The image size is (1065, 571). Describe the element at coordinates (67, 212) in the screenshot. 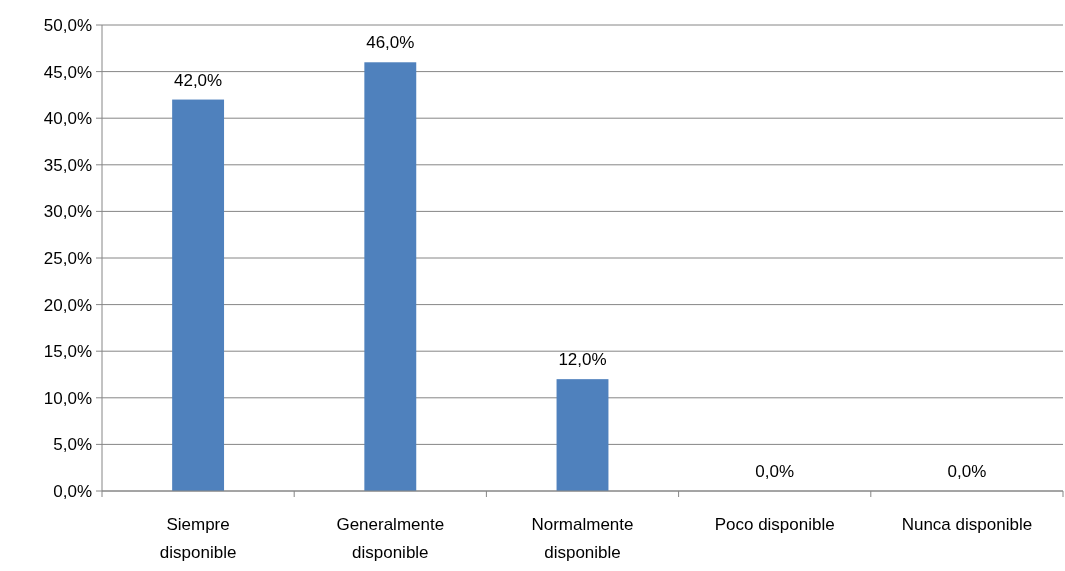

I see `y-tick-label: 30,0%` at that location.